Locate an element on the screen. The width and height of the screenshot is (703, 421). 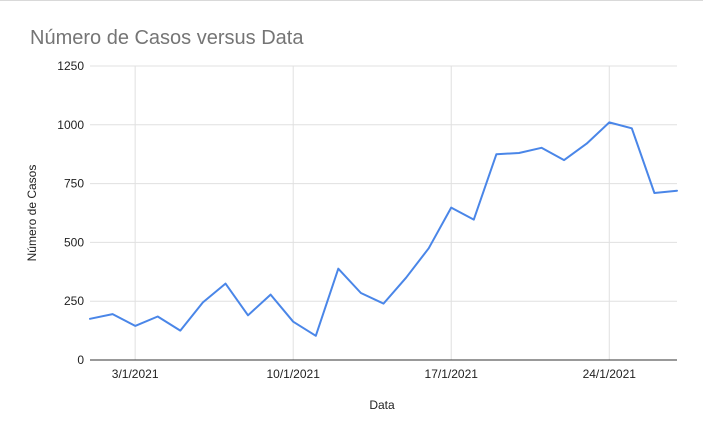
y-tick-label-0: 0 is located at coordinates (80, 360).